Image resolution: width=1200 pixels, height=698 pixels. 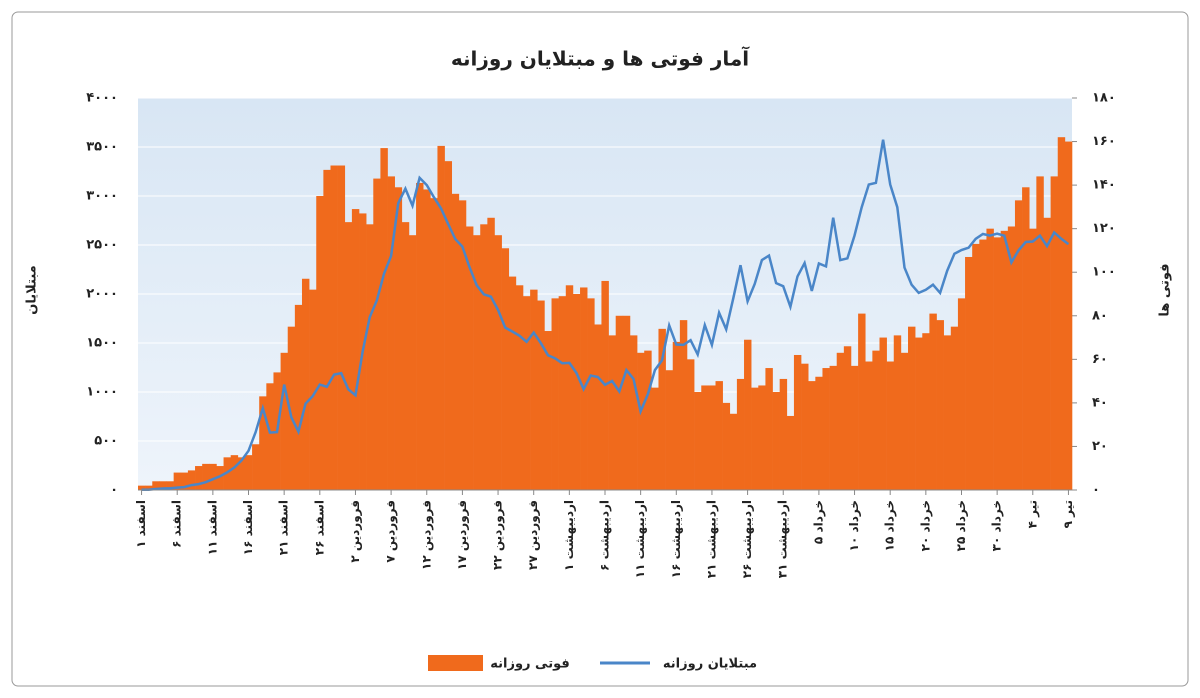 What do you see at coordinates (1096, 490) in the screenshot?
I see `y2-tick-label: ۰` at bounding box center [1096, 490].